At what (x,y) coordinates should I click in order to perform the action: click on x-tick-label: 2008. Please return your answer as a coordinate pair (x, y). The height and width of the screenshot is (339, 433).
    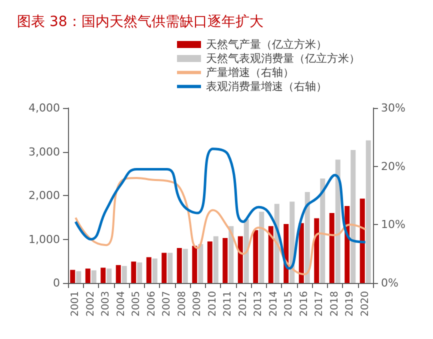
    Looking at the image, I should click on (182, 303).